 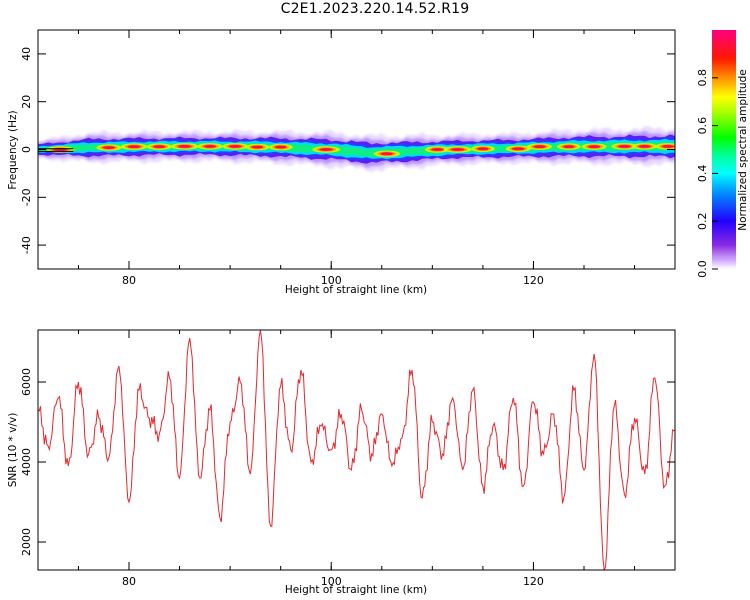 What do you see at coordinates (702, 78) in the screenshot?
I see `colorbar-tick-label: 0.8` at bounding box center [702, 78].